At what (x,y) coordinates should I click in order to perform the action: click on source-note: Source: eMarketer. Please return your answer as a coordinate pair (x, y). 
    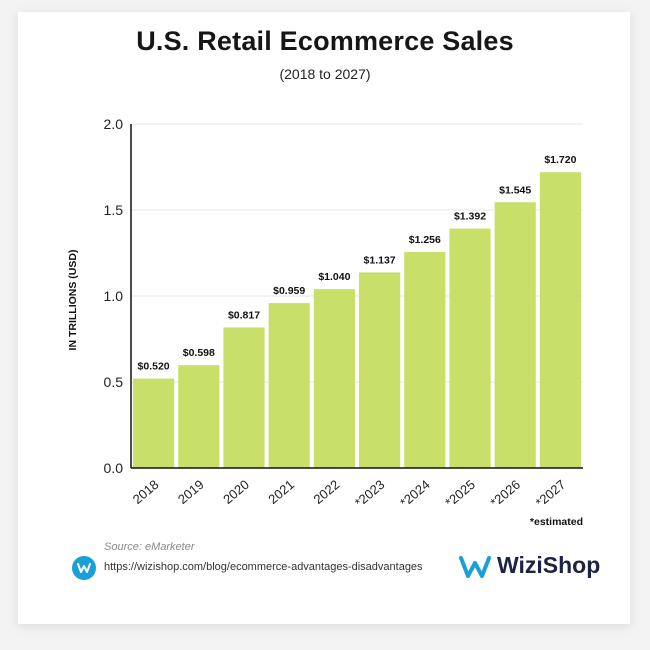
    Looking at the image, I should click on (149, 547).